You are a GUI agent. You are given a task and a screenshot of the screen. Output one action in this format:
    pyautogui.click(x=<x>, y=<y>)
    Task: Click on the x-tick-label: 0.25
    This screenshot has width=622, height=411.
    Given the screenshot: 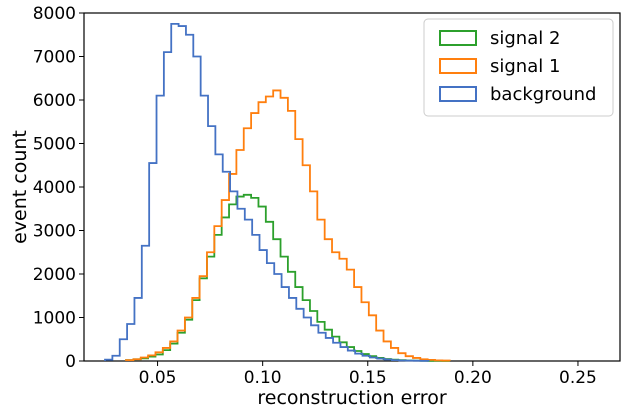 What is the action you would take?
    pyautogui.click(x=578, y=378)
    